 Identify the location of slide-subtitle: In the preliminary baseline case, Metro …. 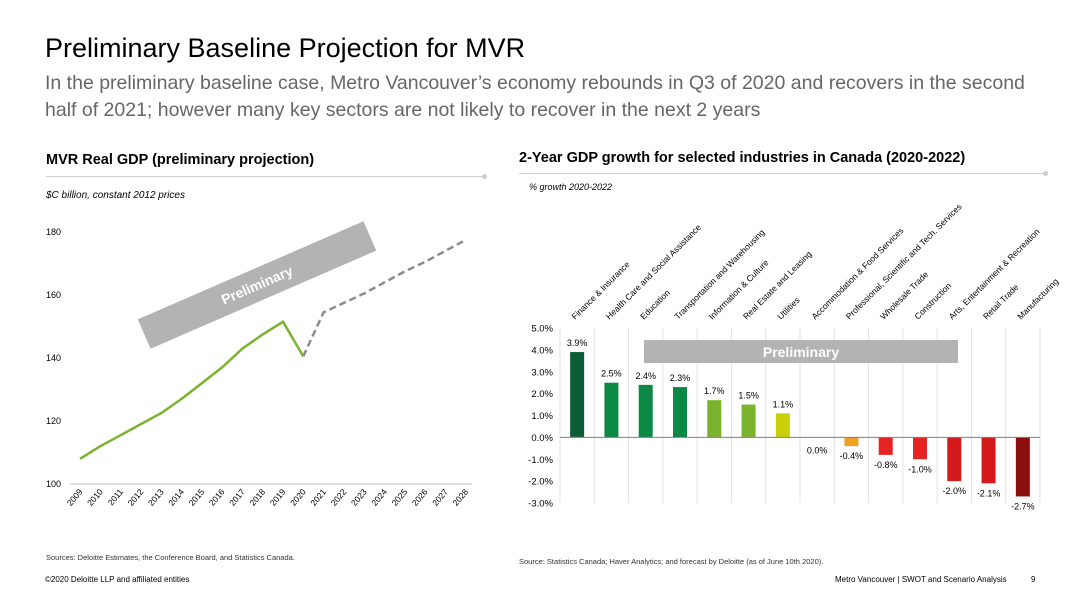
(535, 96).